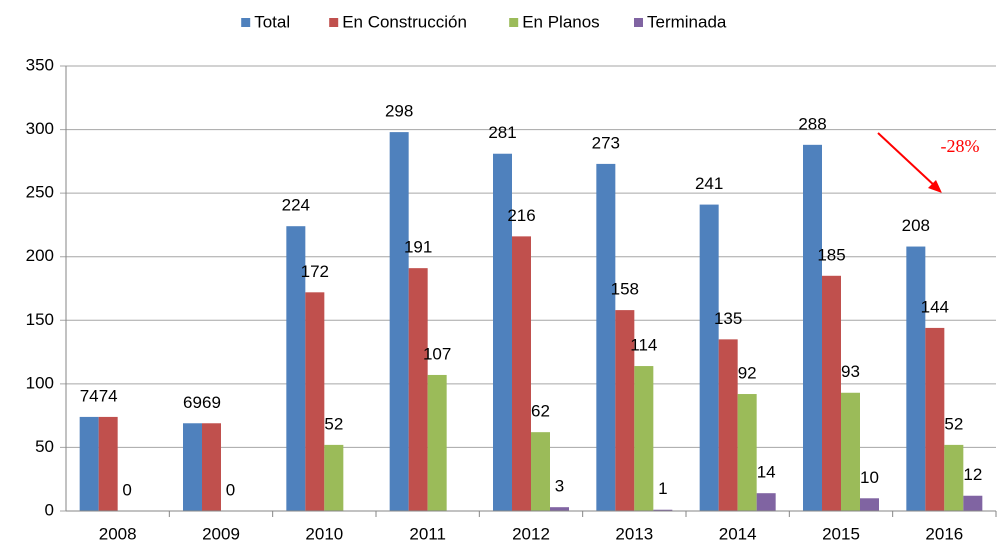  What do you see at coordinates (841, 533) in the screenshot?
I see `x-tick-label: 2015` at bounding box center [841, 533].